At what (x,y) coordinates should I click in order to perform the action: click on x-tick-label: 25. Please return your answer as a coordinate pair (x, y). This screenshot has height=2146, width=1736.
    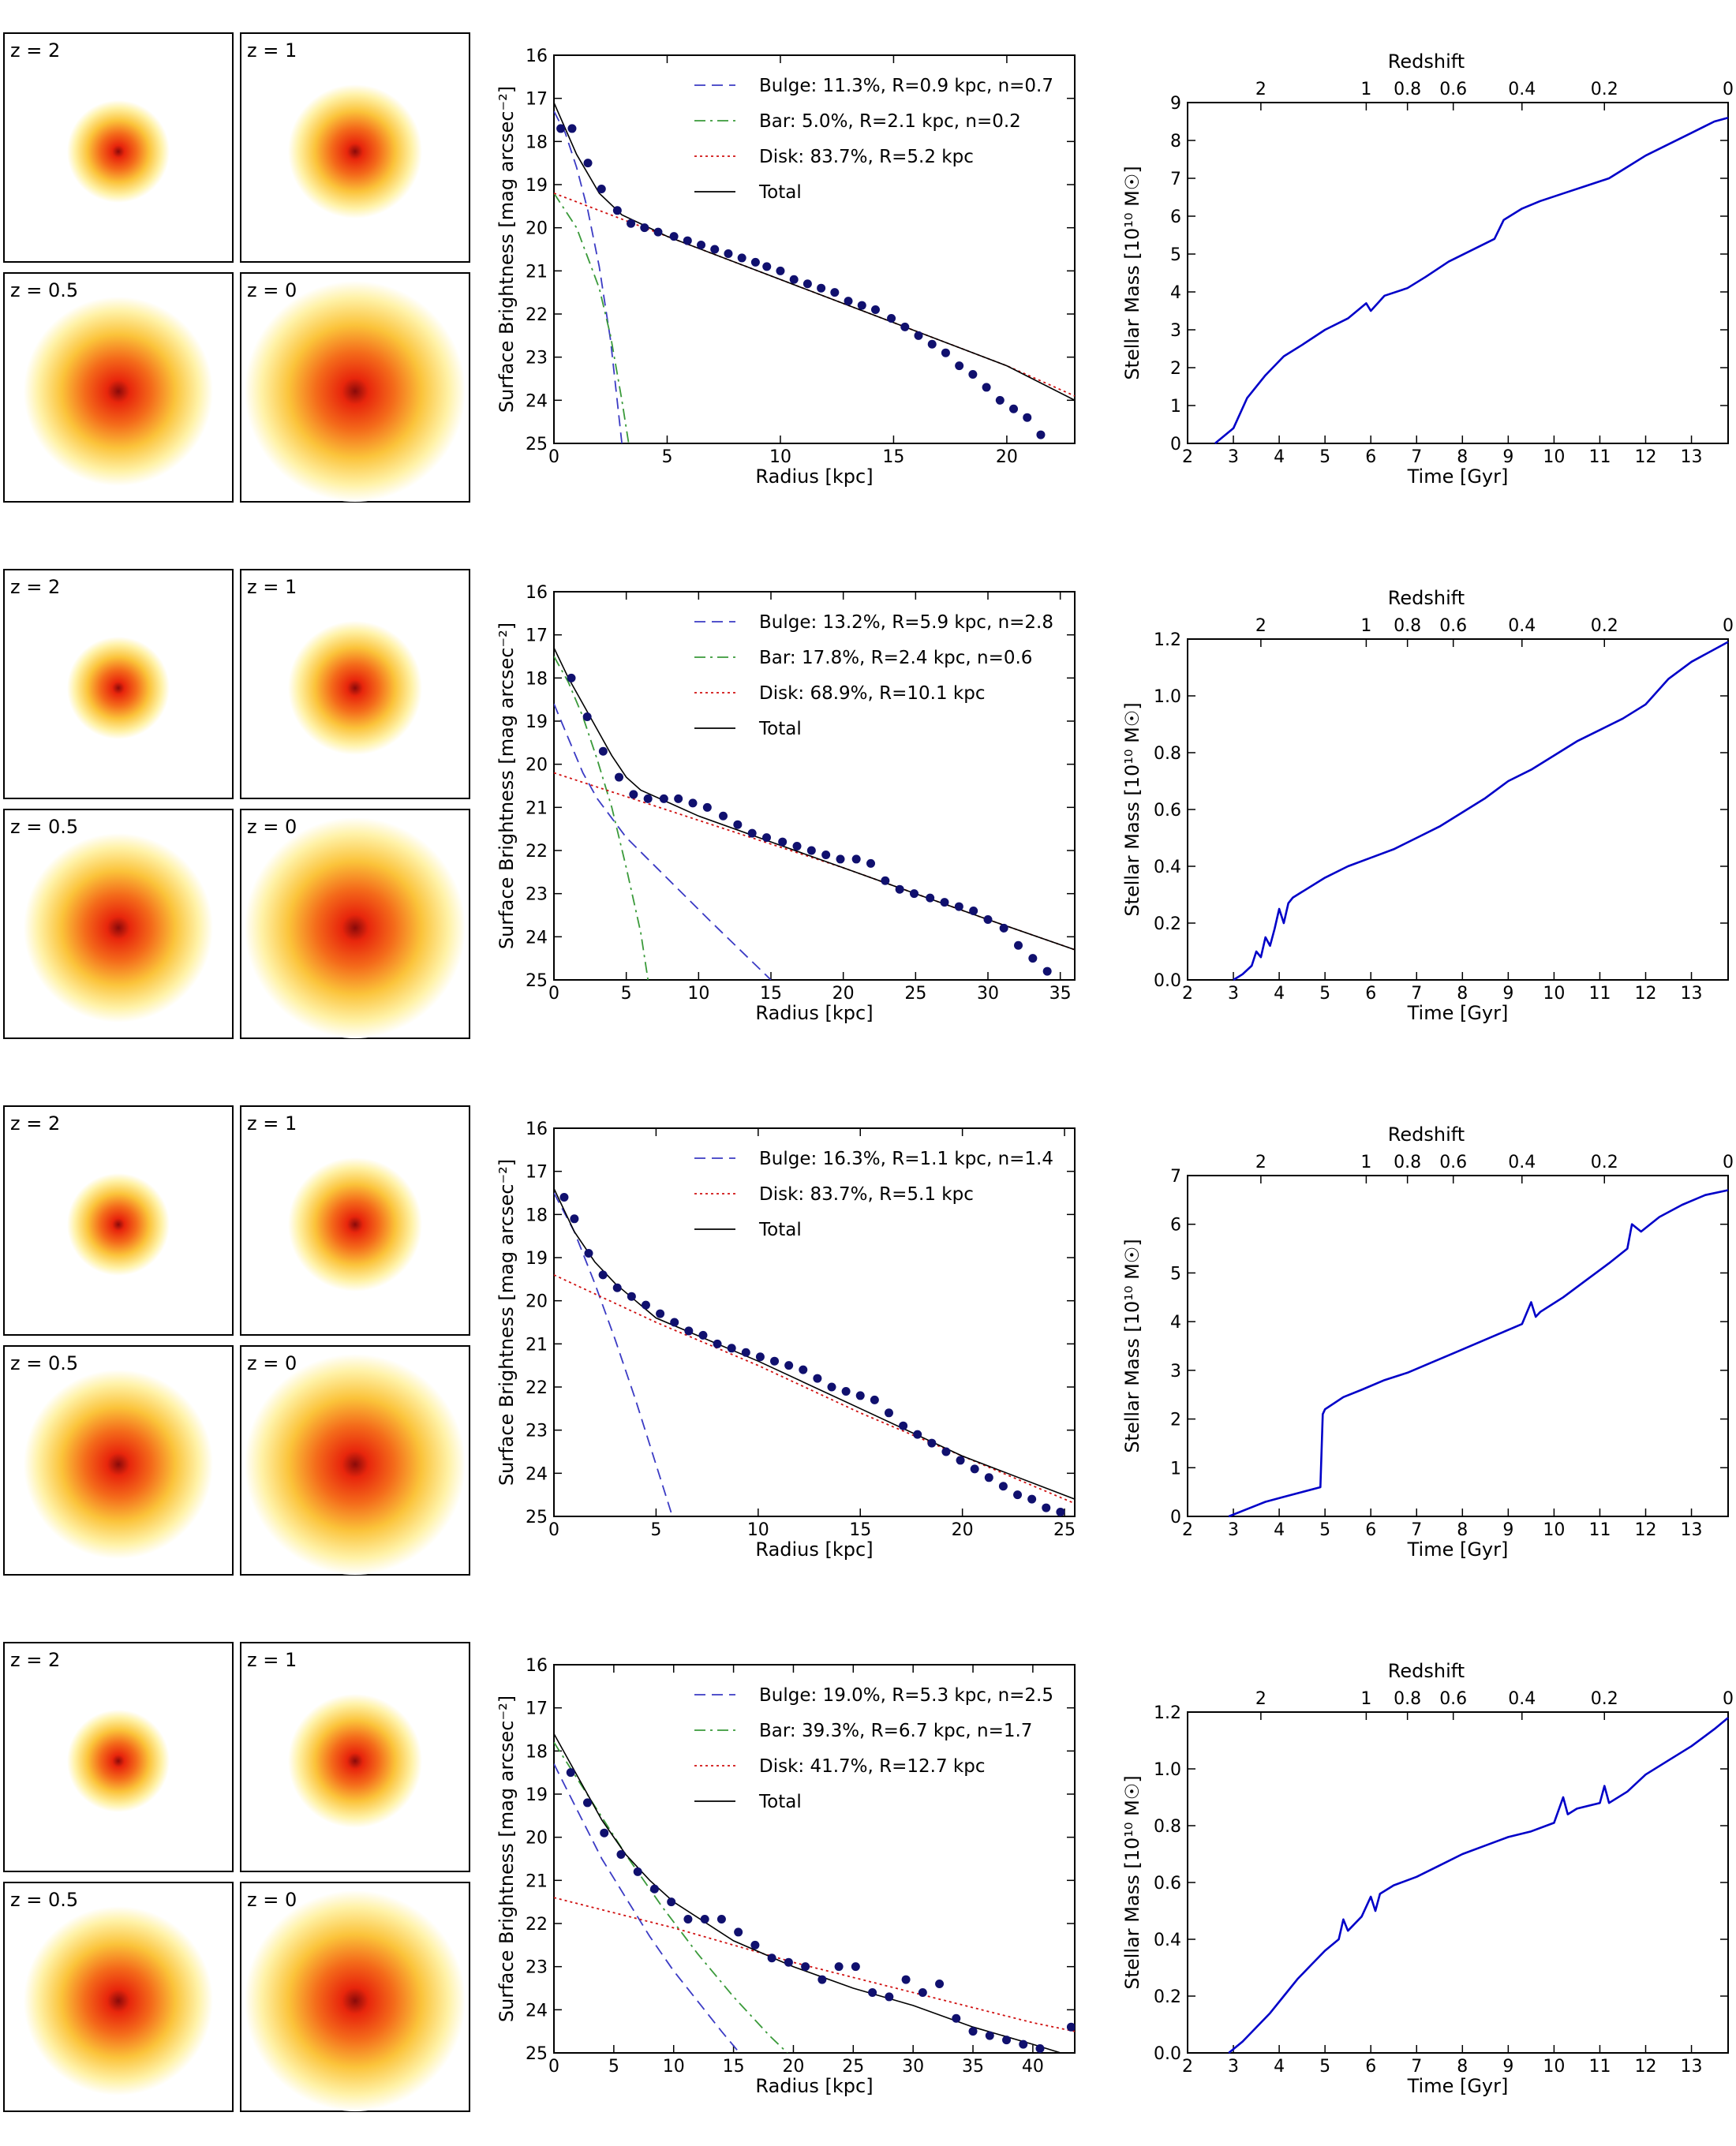
    Looking at the image, I should click on (853, 2067).